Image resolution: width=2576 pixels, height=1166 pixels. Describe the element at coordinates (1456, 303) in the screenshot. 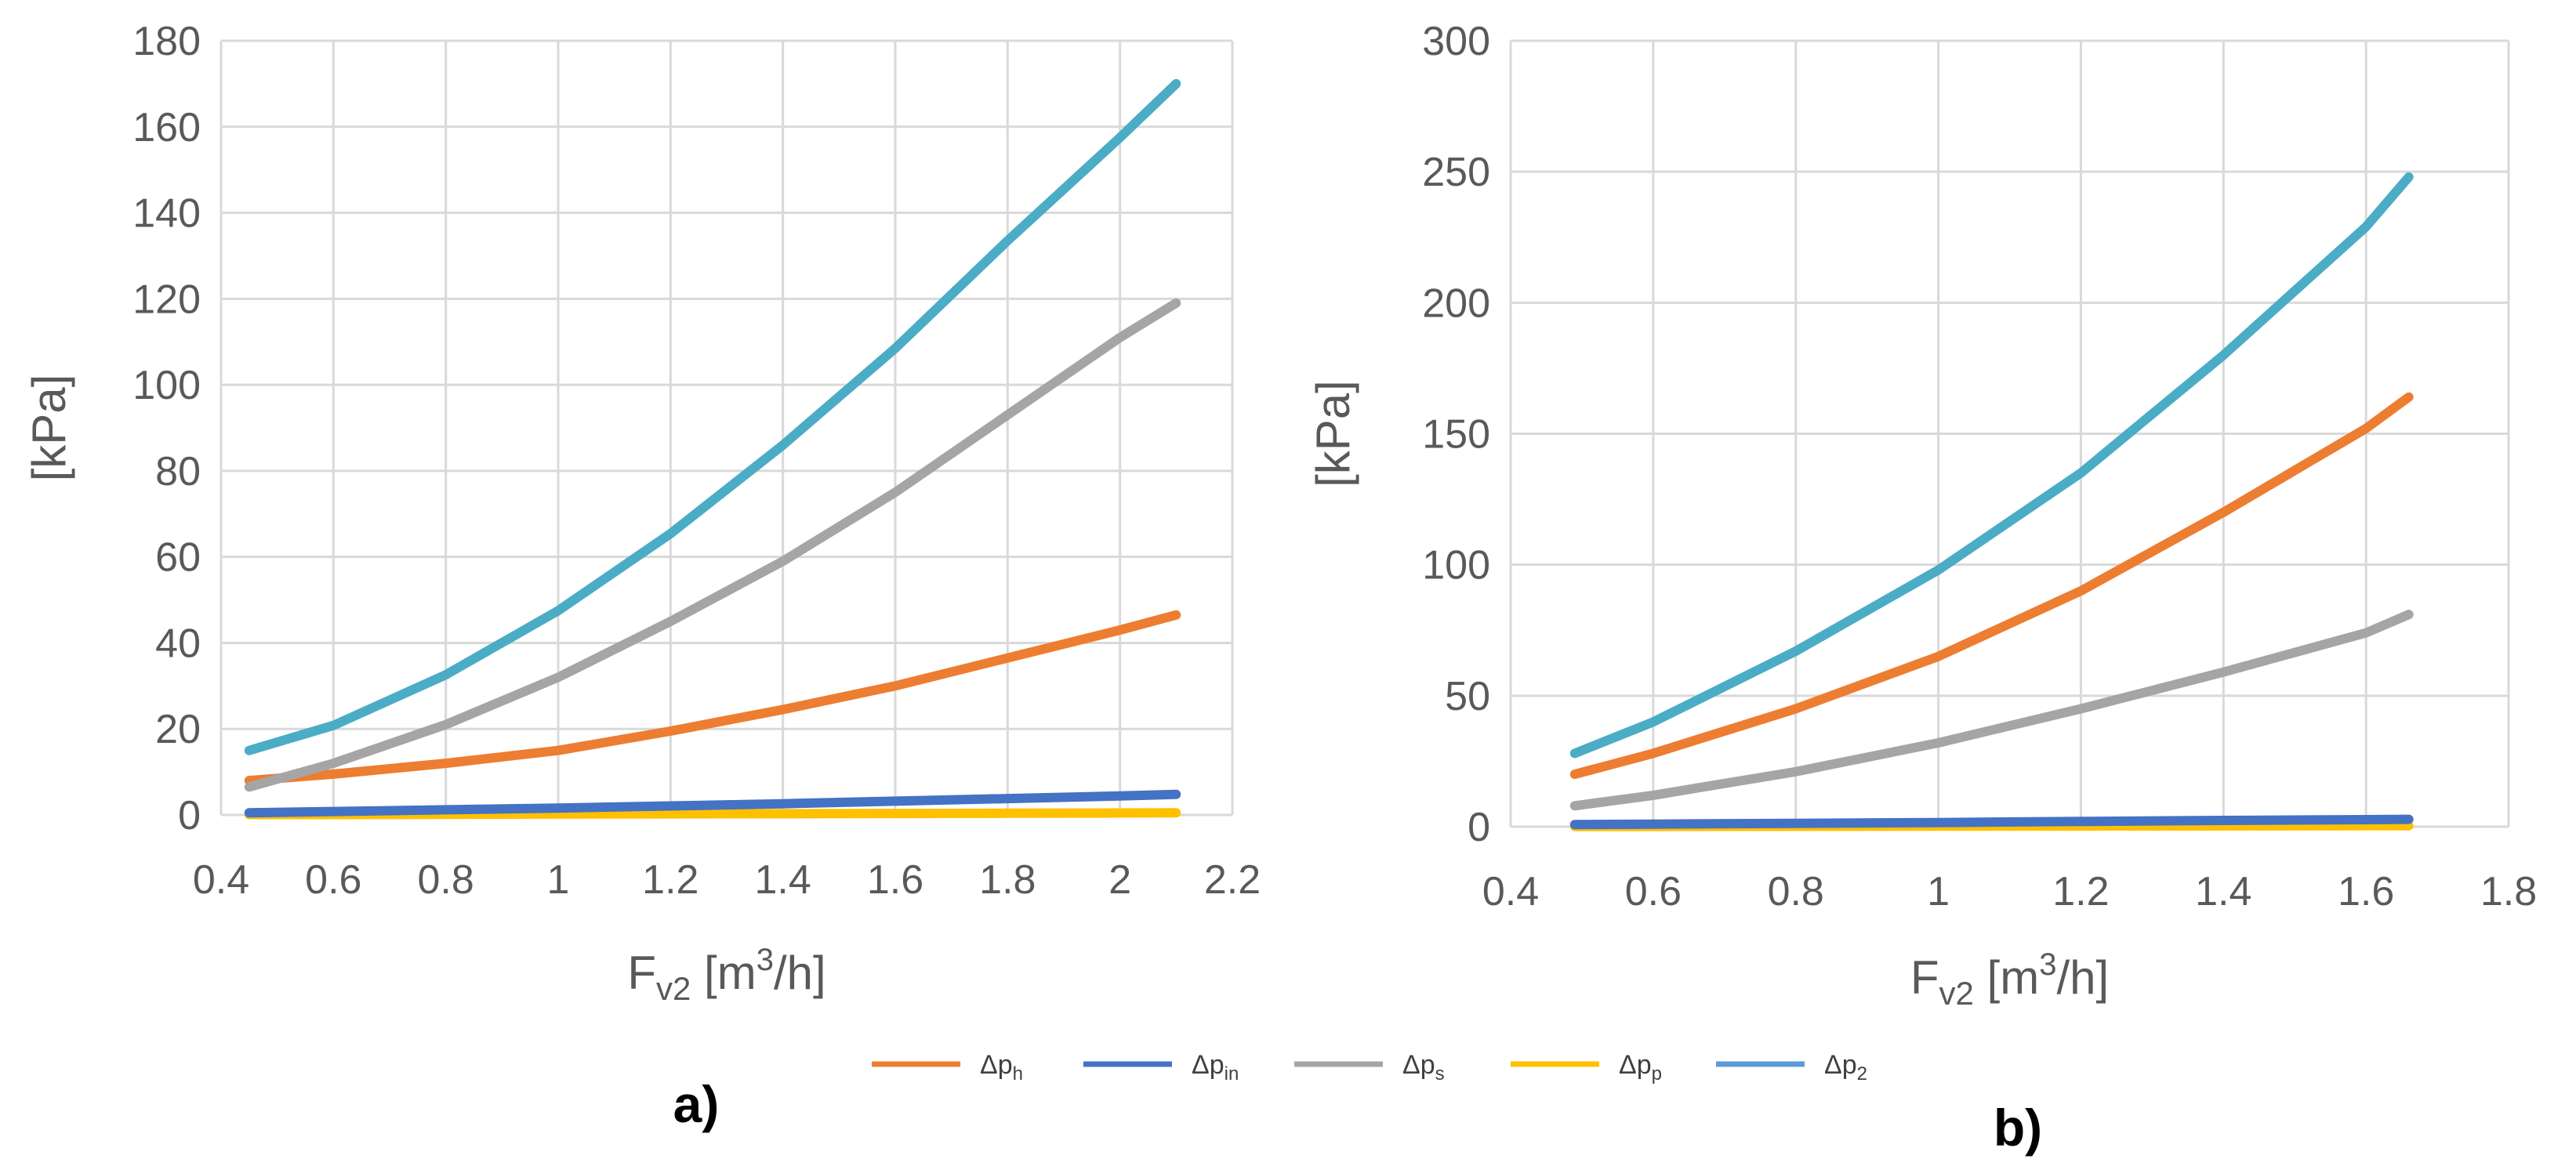

I see `y-tick-label: 200` at that location.